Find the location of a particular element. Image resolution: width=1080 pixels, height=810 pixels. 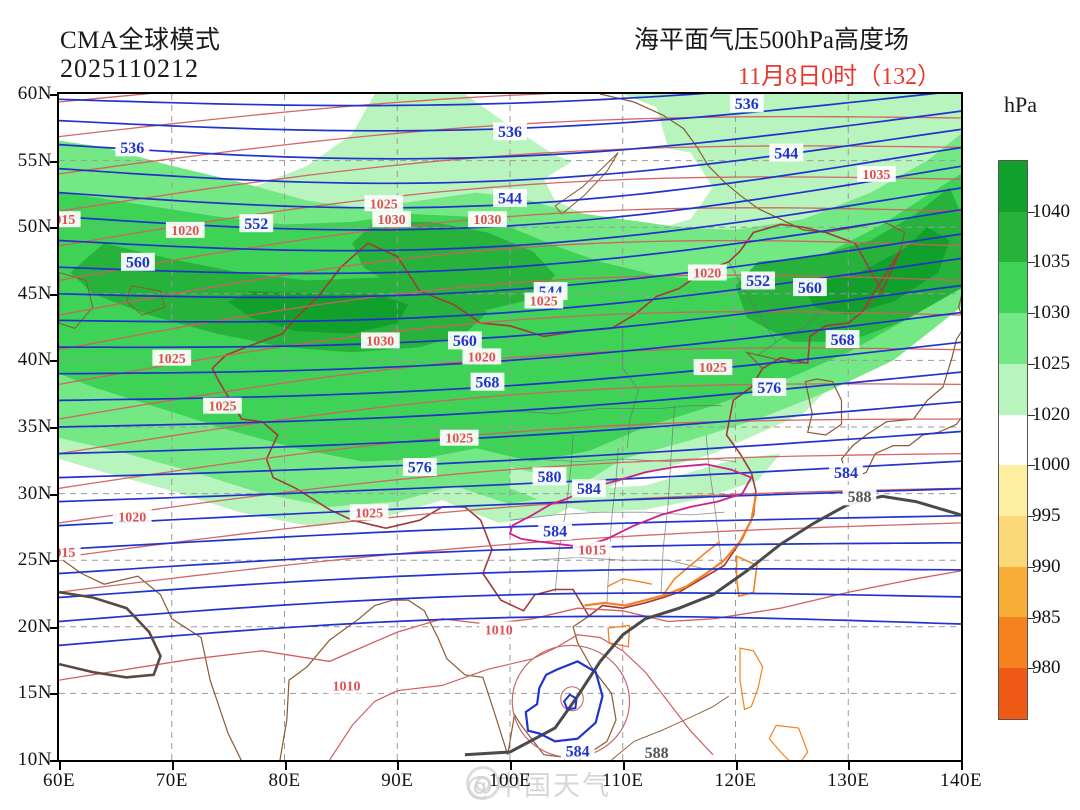

colorbar-tick-label: 985 is located at coordinates (1046, 617).